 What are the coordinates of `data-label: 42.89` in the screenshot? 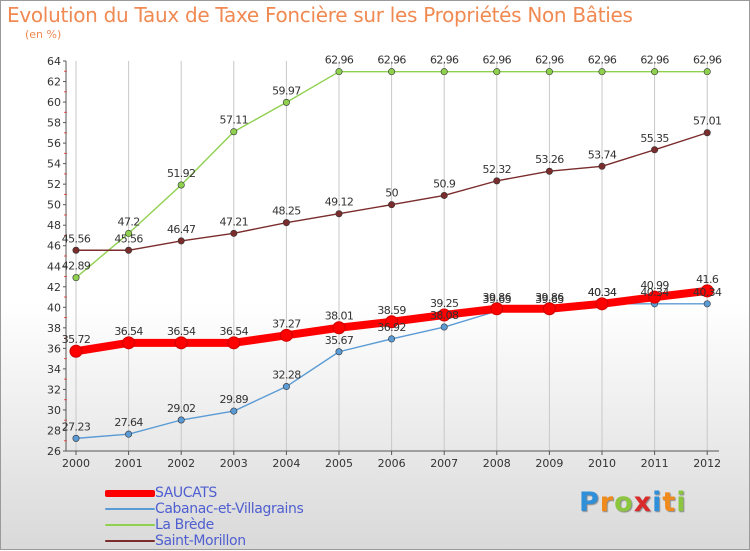 It's located at (76, 266).